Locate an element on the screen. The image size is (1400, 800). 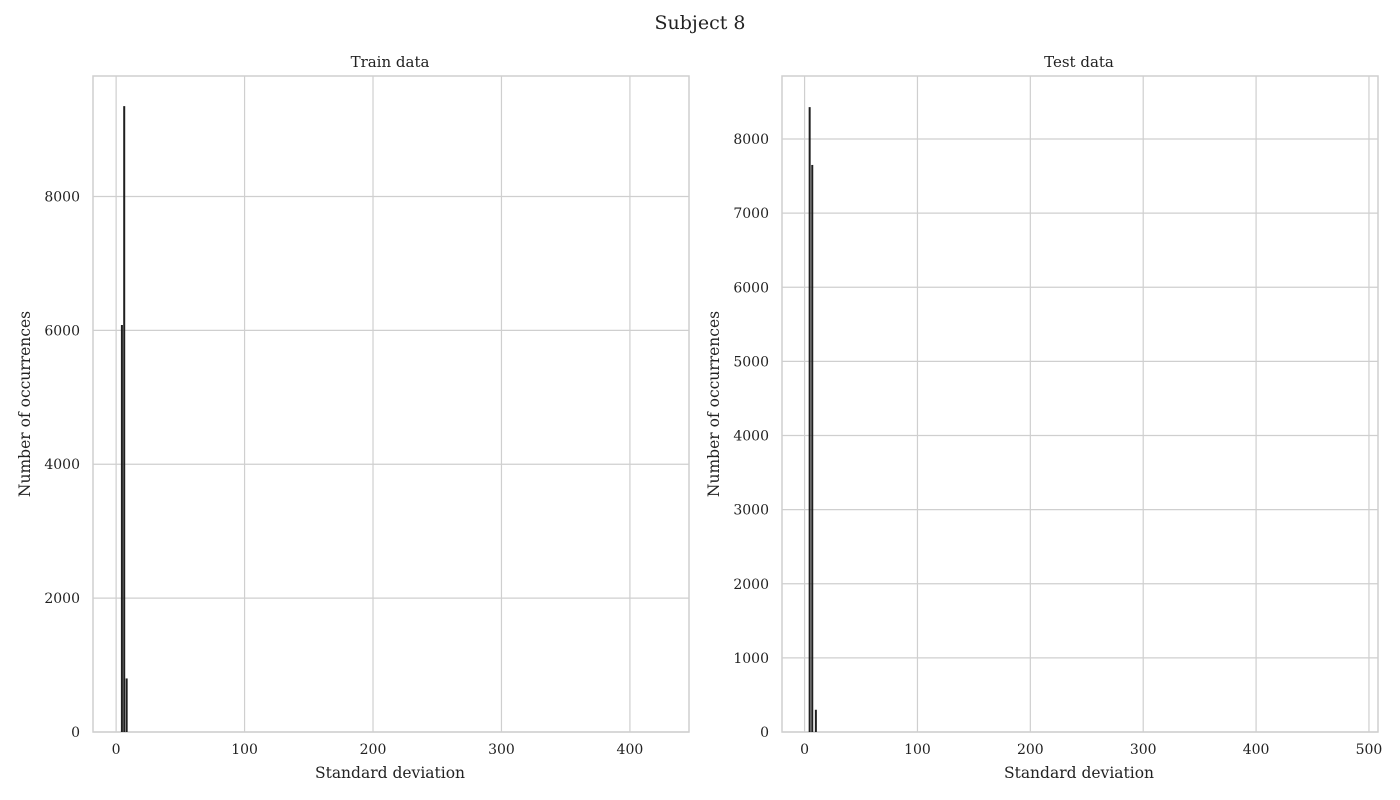
chart-title: Train data is located at coordinates (390, 62).